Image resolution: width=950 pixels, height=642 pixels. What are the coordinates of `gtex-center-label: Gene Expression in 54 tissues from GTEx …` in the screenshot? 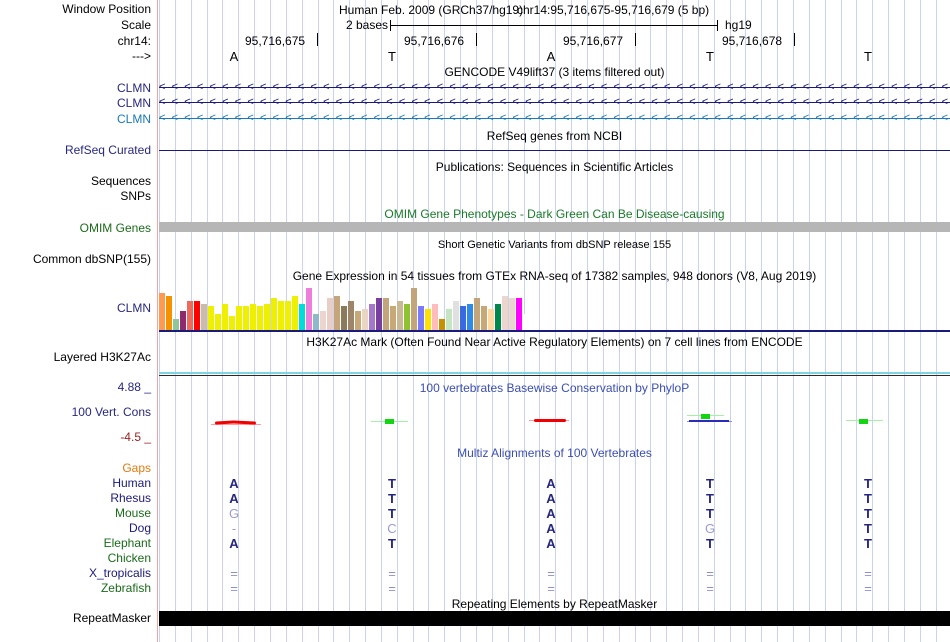 It's located at (554, 276).